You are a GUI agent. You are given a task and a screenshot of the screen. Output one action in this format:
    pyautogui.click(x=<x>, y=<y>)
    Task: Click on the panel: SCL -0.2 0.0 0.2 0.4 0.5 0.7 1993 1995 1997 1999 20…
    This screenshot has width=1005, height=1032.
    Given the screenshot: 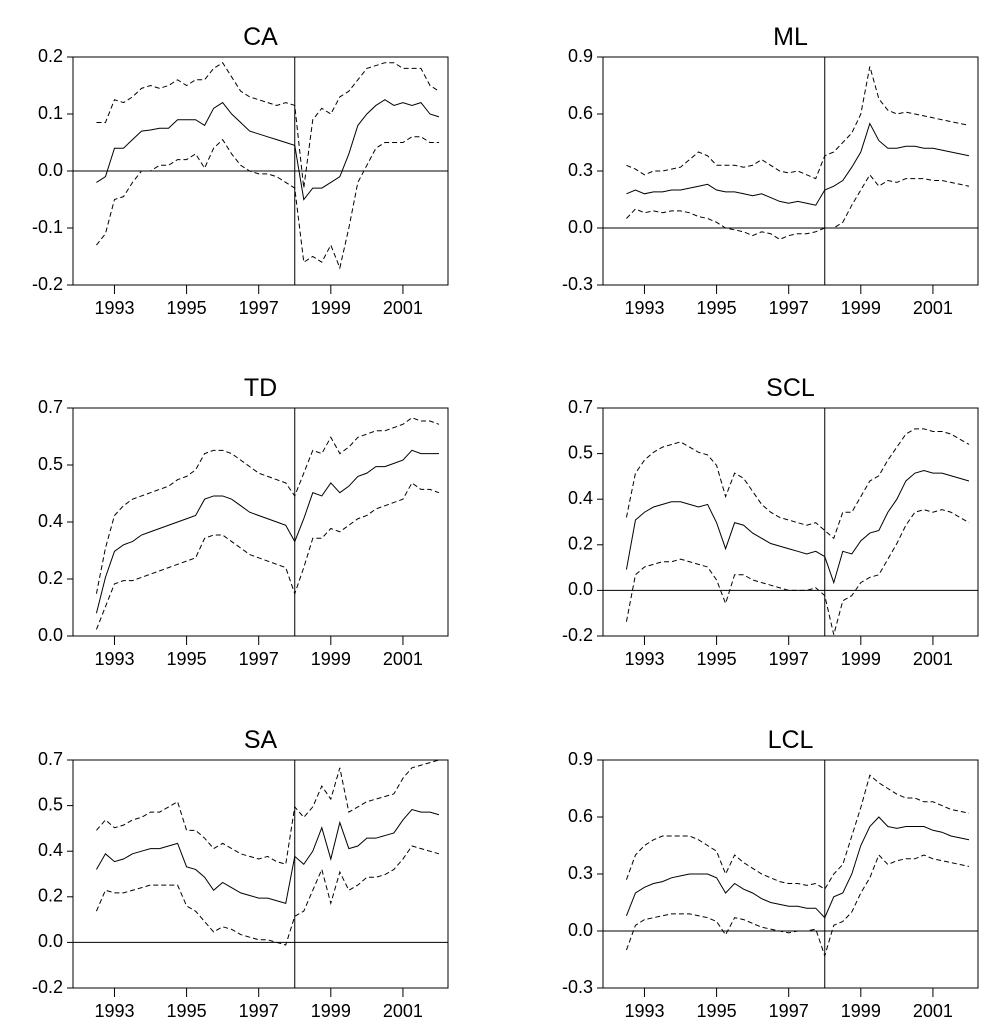 What is the action you would take?
    pyautogui.click(x=770, y=521)
    